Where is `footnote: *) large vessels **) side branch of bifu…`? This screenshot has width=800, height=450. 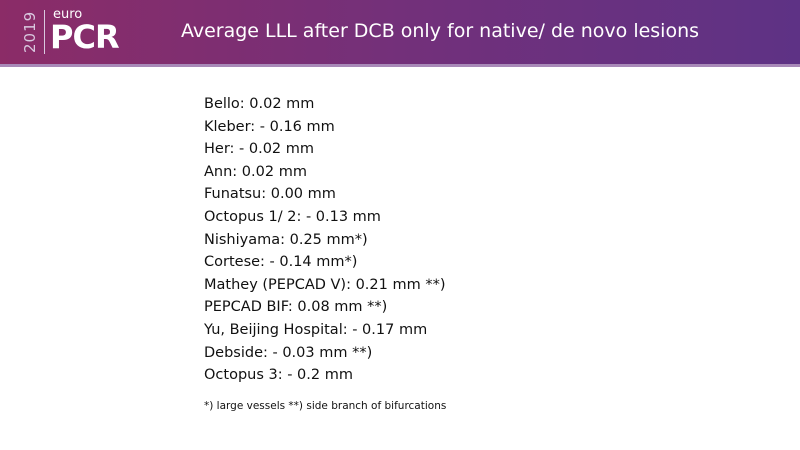
footnote: *) large vessels **) side branch of bifu… is located at coordinates (325, 406).